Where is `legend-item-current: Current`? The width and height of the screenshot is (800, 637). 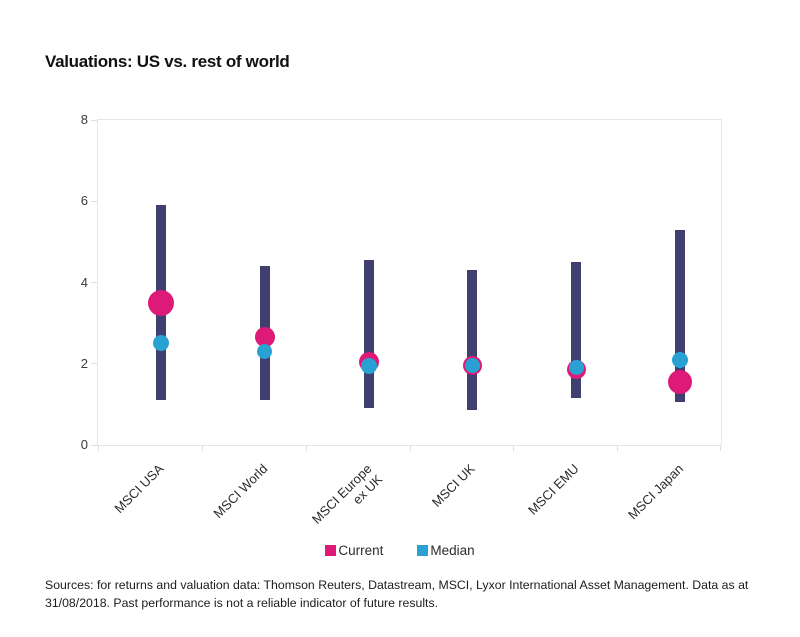
legend-item-current: Current is located at coordinates (354, 550).